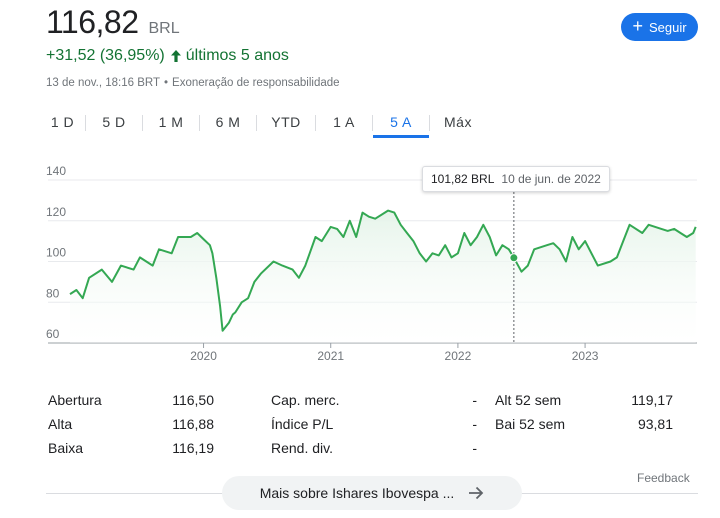 This screenshot has height=518, width=720. What do you see at coordinates (53, 293) in the screenshot?
I see `y-tick-label: 80` at bounding box center [53, 293].